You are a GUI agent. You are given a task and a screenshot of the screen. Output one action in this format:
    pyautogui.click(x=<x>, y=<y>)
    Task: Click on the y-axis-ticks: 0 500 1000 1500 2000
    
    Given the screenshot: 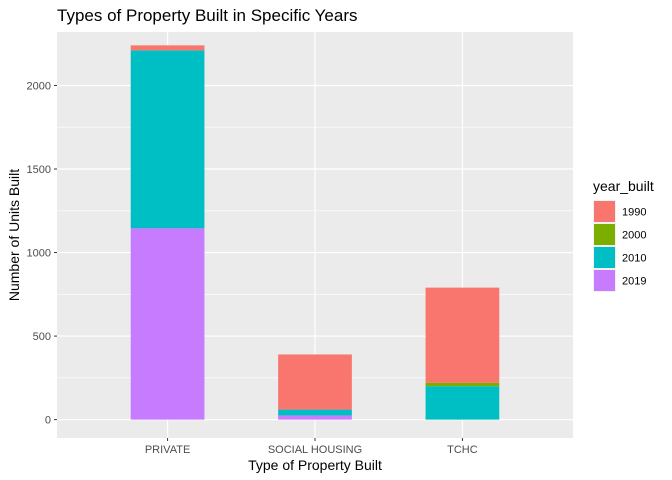 What is the action you would take?
    pyautogui.click(x=42, y=253)
    